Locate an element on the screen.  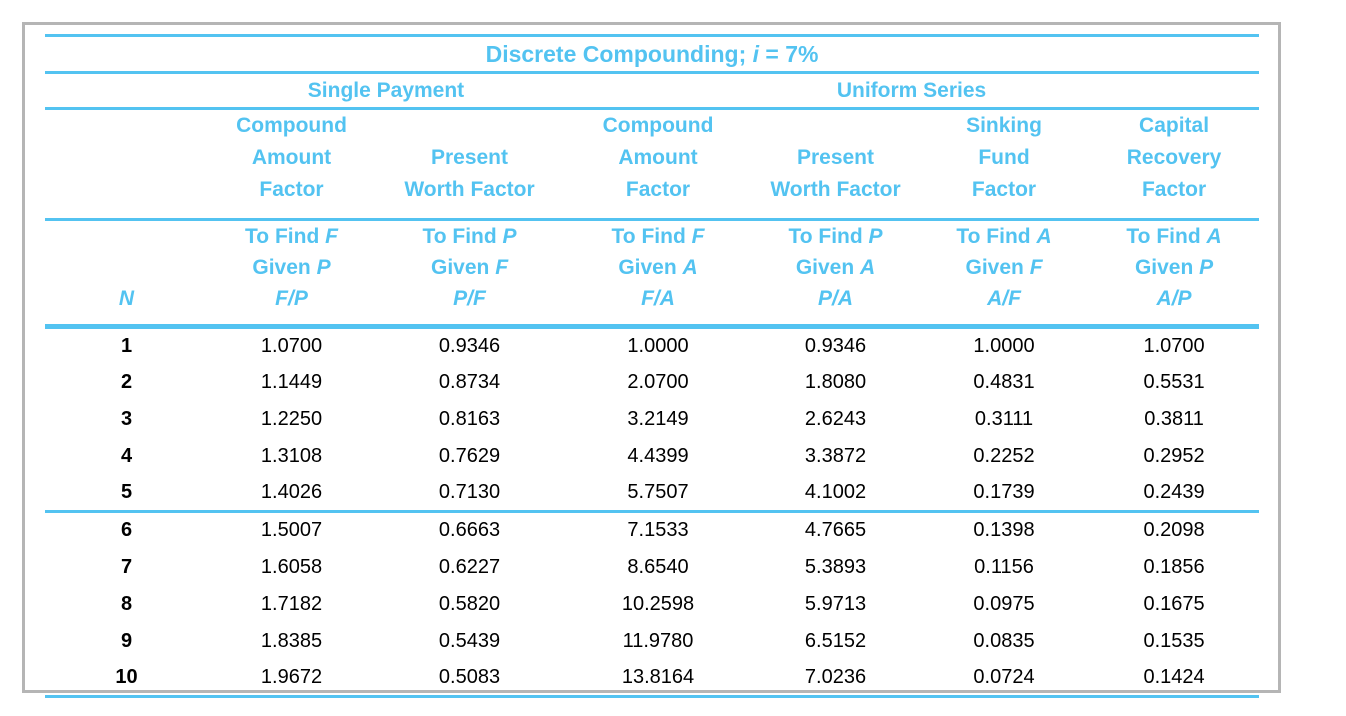
cell-af: 0.2252 is located at coordinates (1004, 455).